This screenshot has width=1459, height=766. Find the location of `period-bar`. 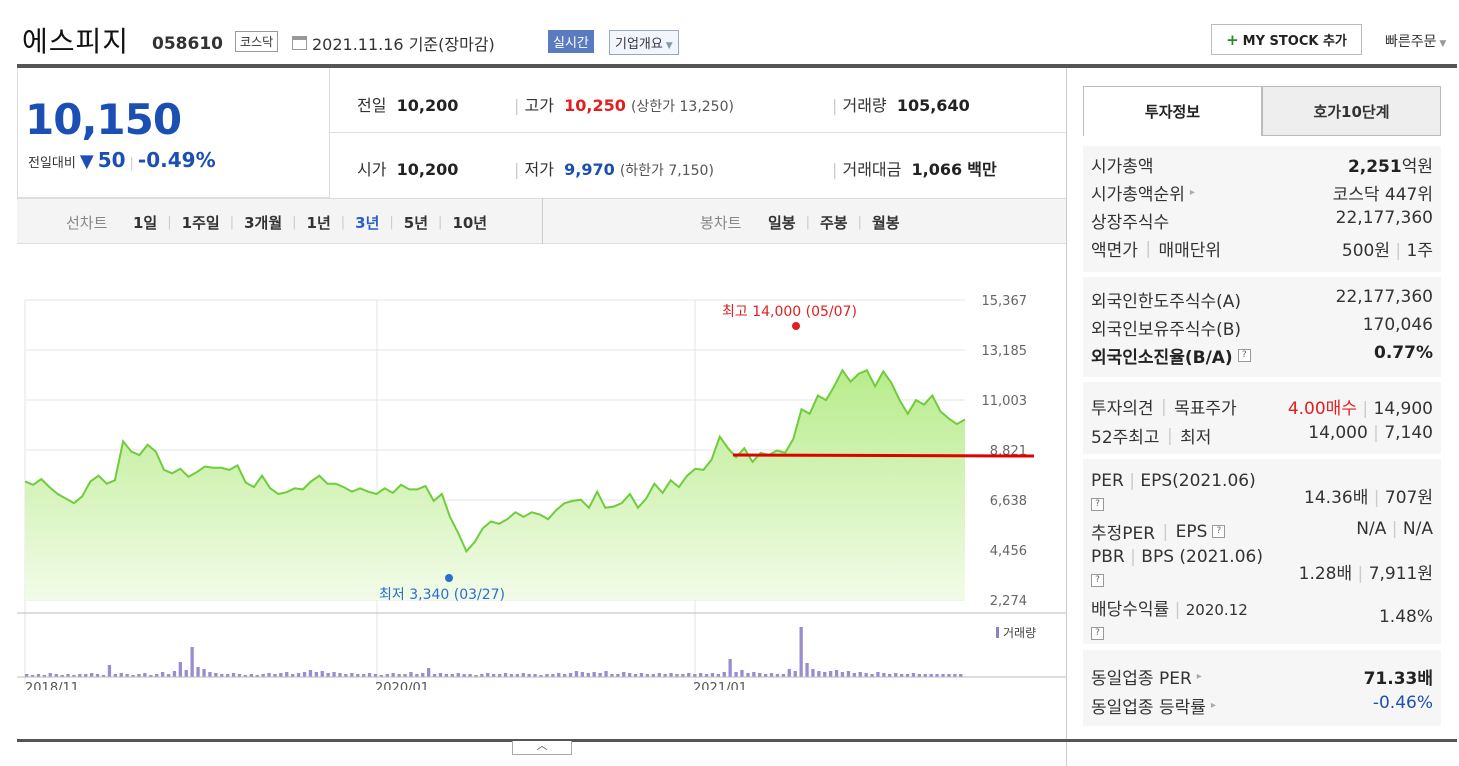

period-bar is located at coordinates (541, 221).